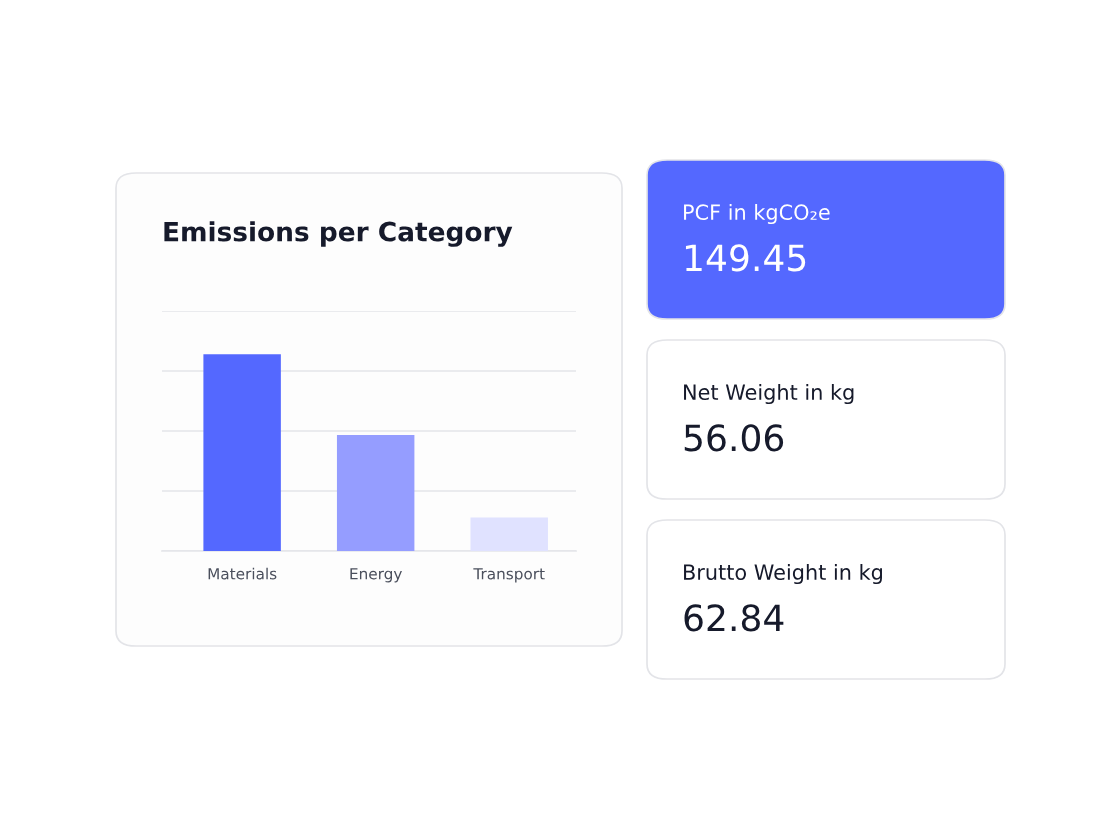  I want to click on text: Net Weight in kg, so click(769, 394).